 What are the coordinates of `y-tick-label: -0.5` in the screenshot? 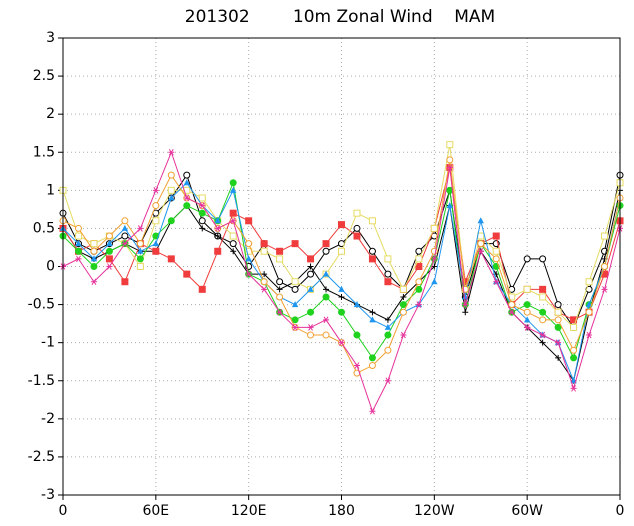 It's located at (41, 305).